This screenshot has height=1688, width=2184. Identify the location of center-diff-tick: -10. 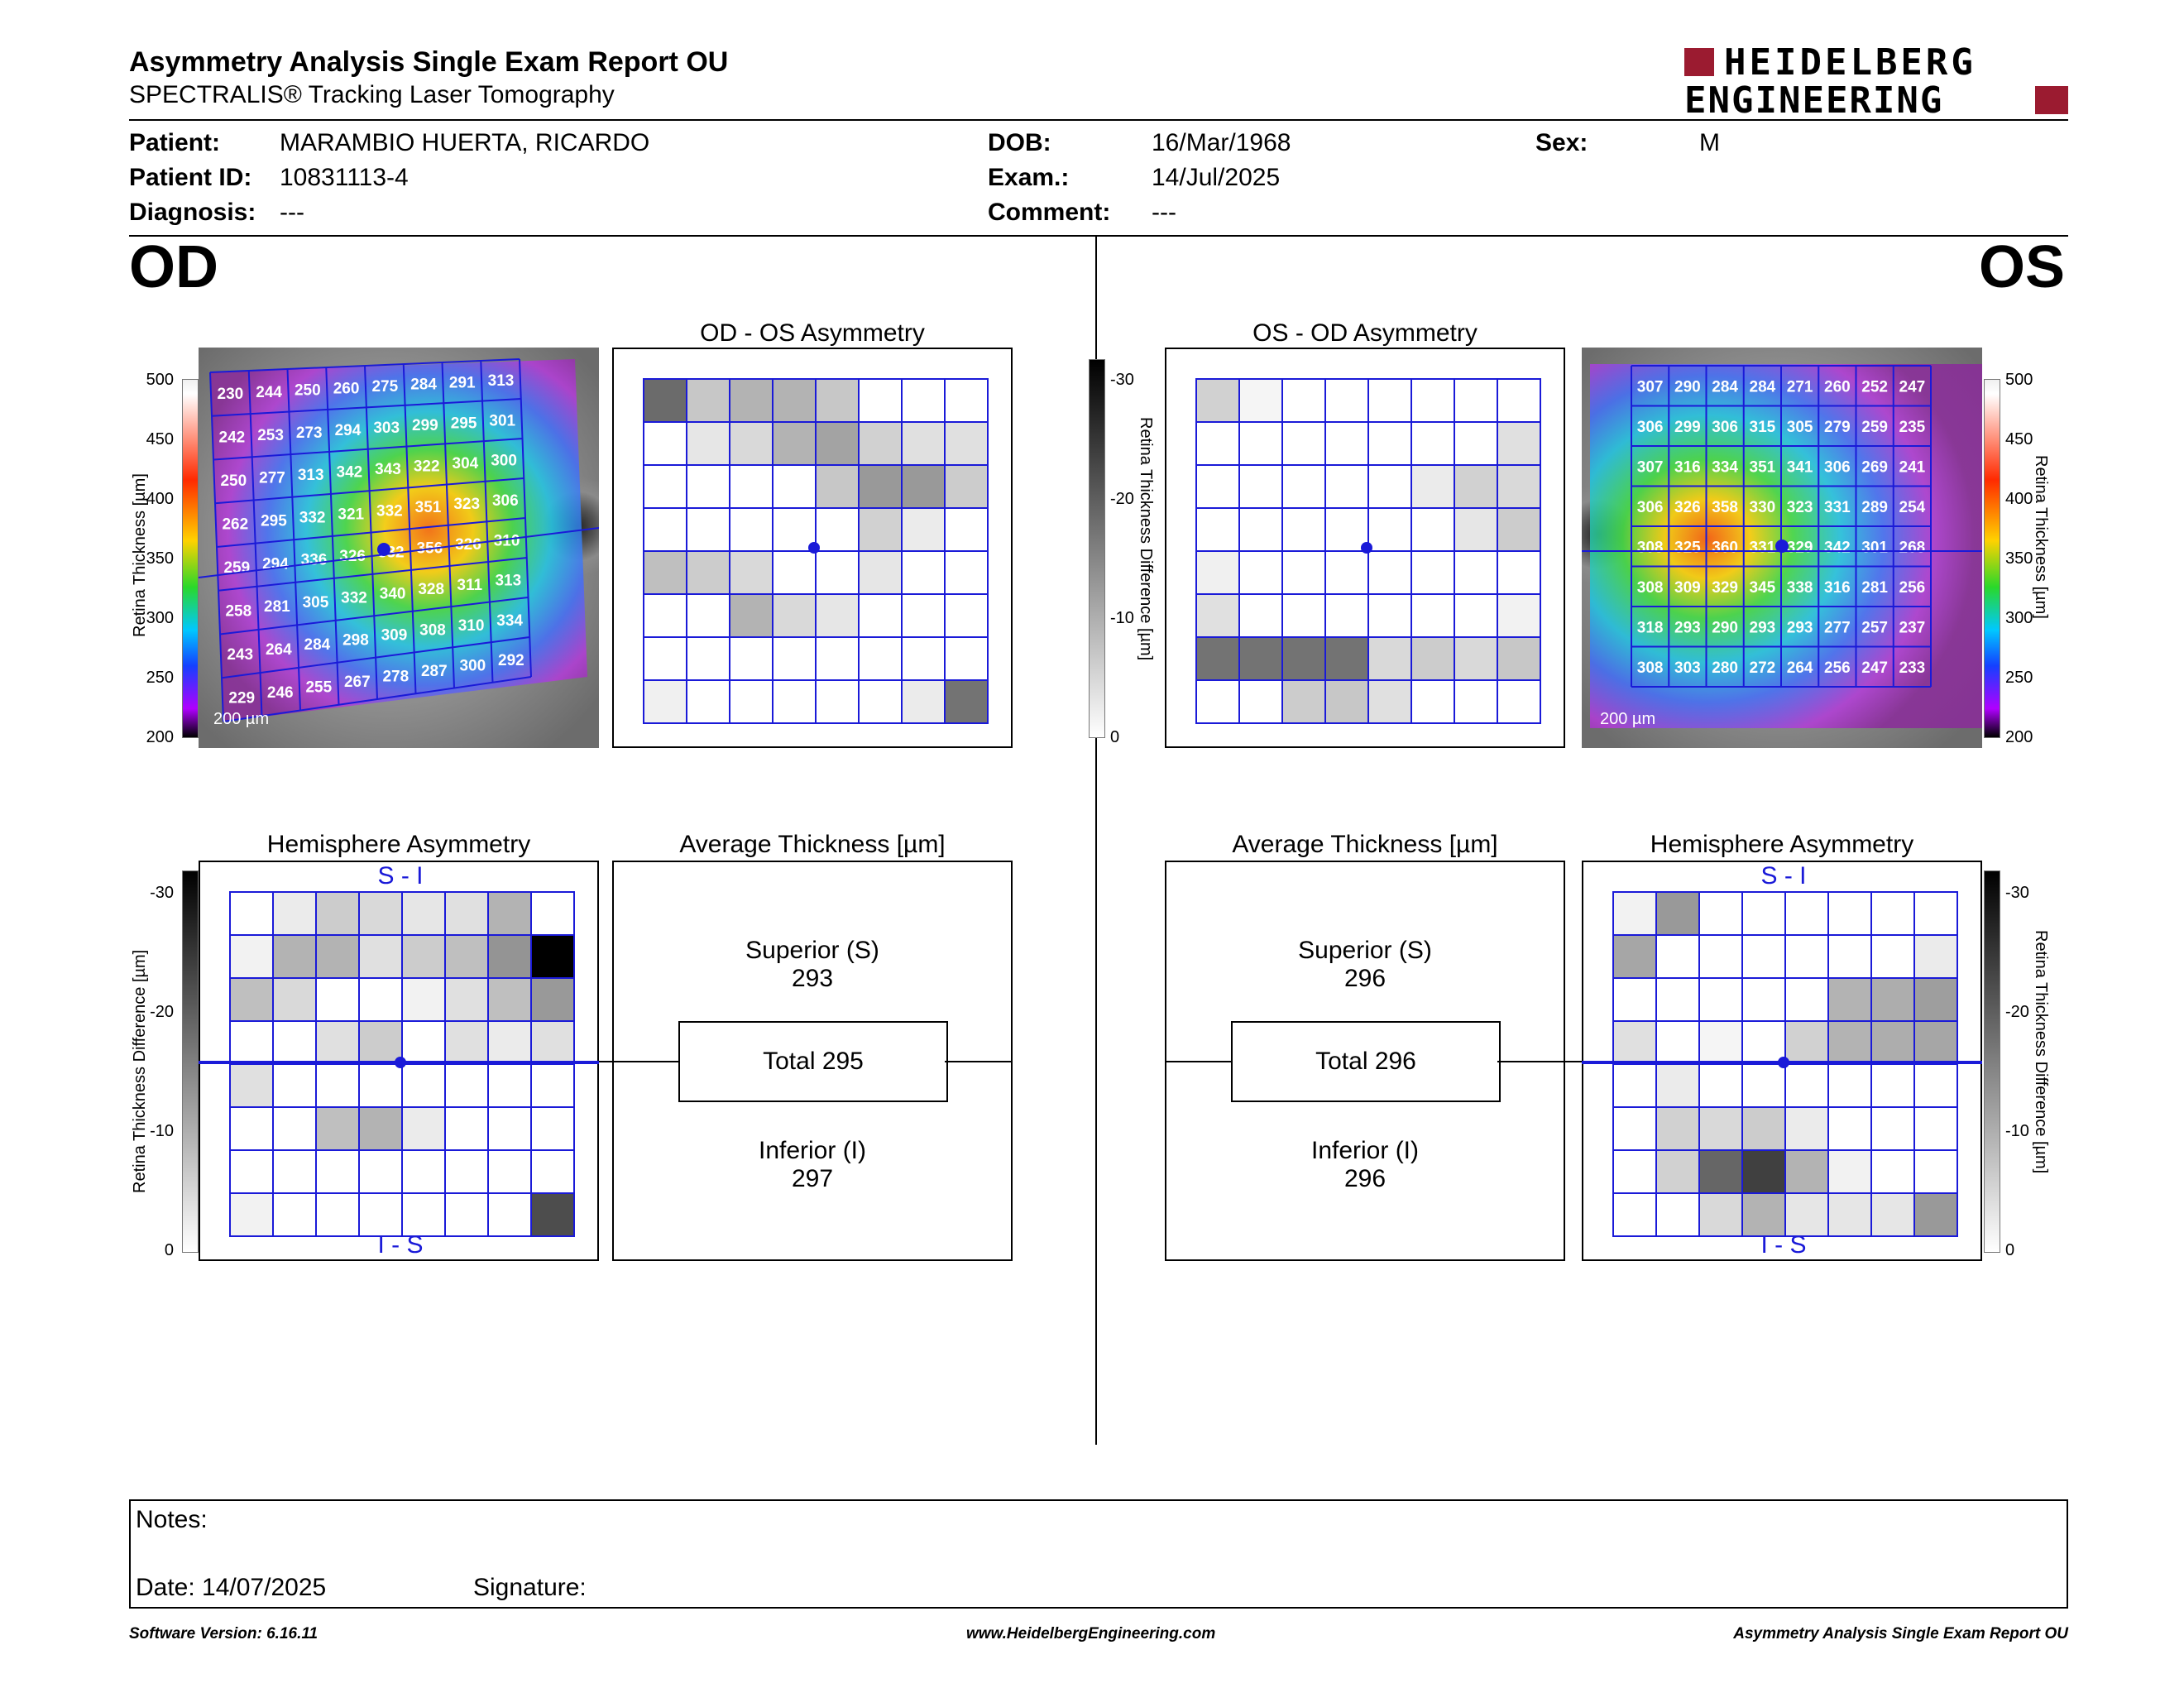
(1122, 618).